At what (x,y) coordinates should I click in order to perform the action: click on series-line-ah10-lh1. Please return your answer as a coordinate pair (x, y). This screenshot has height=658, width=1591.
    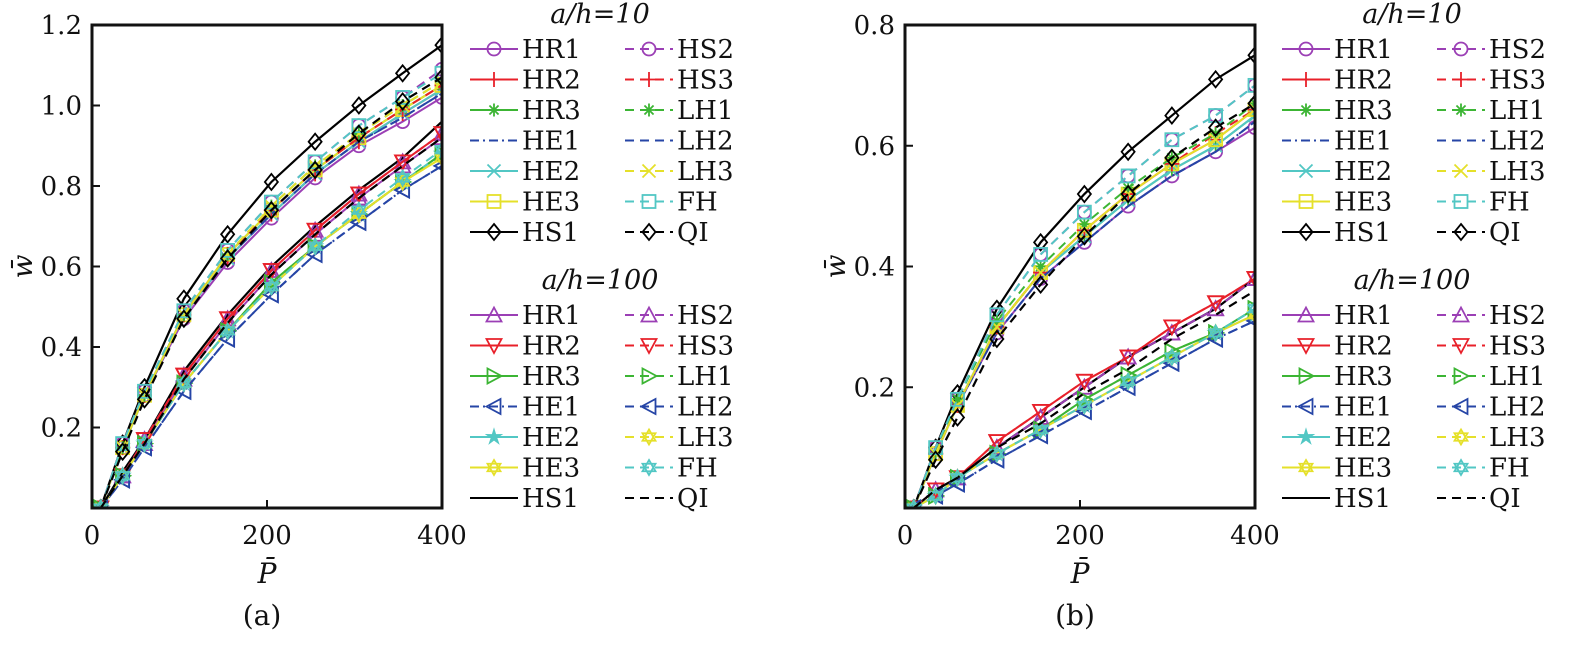
    Looking at the image, I should click on (1083, 305).